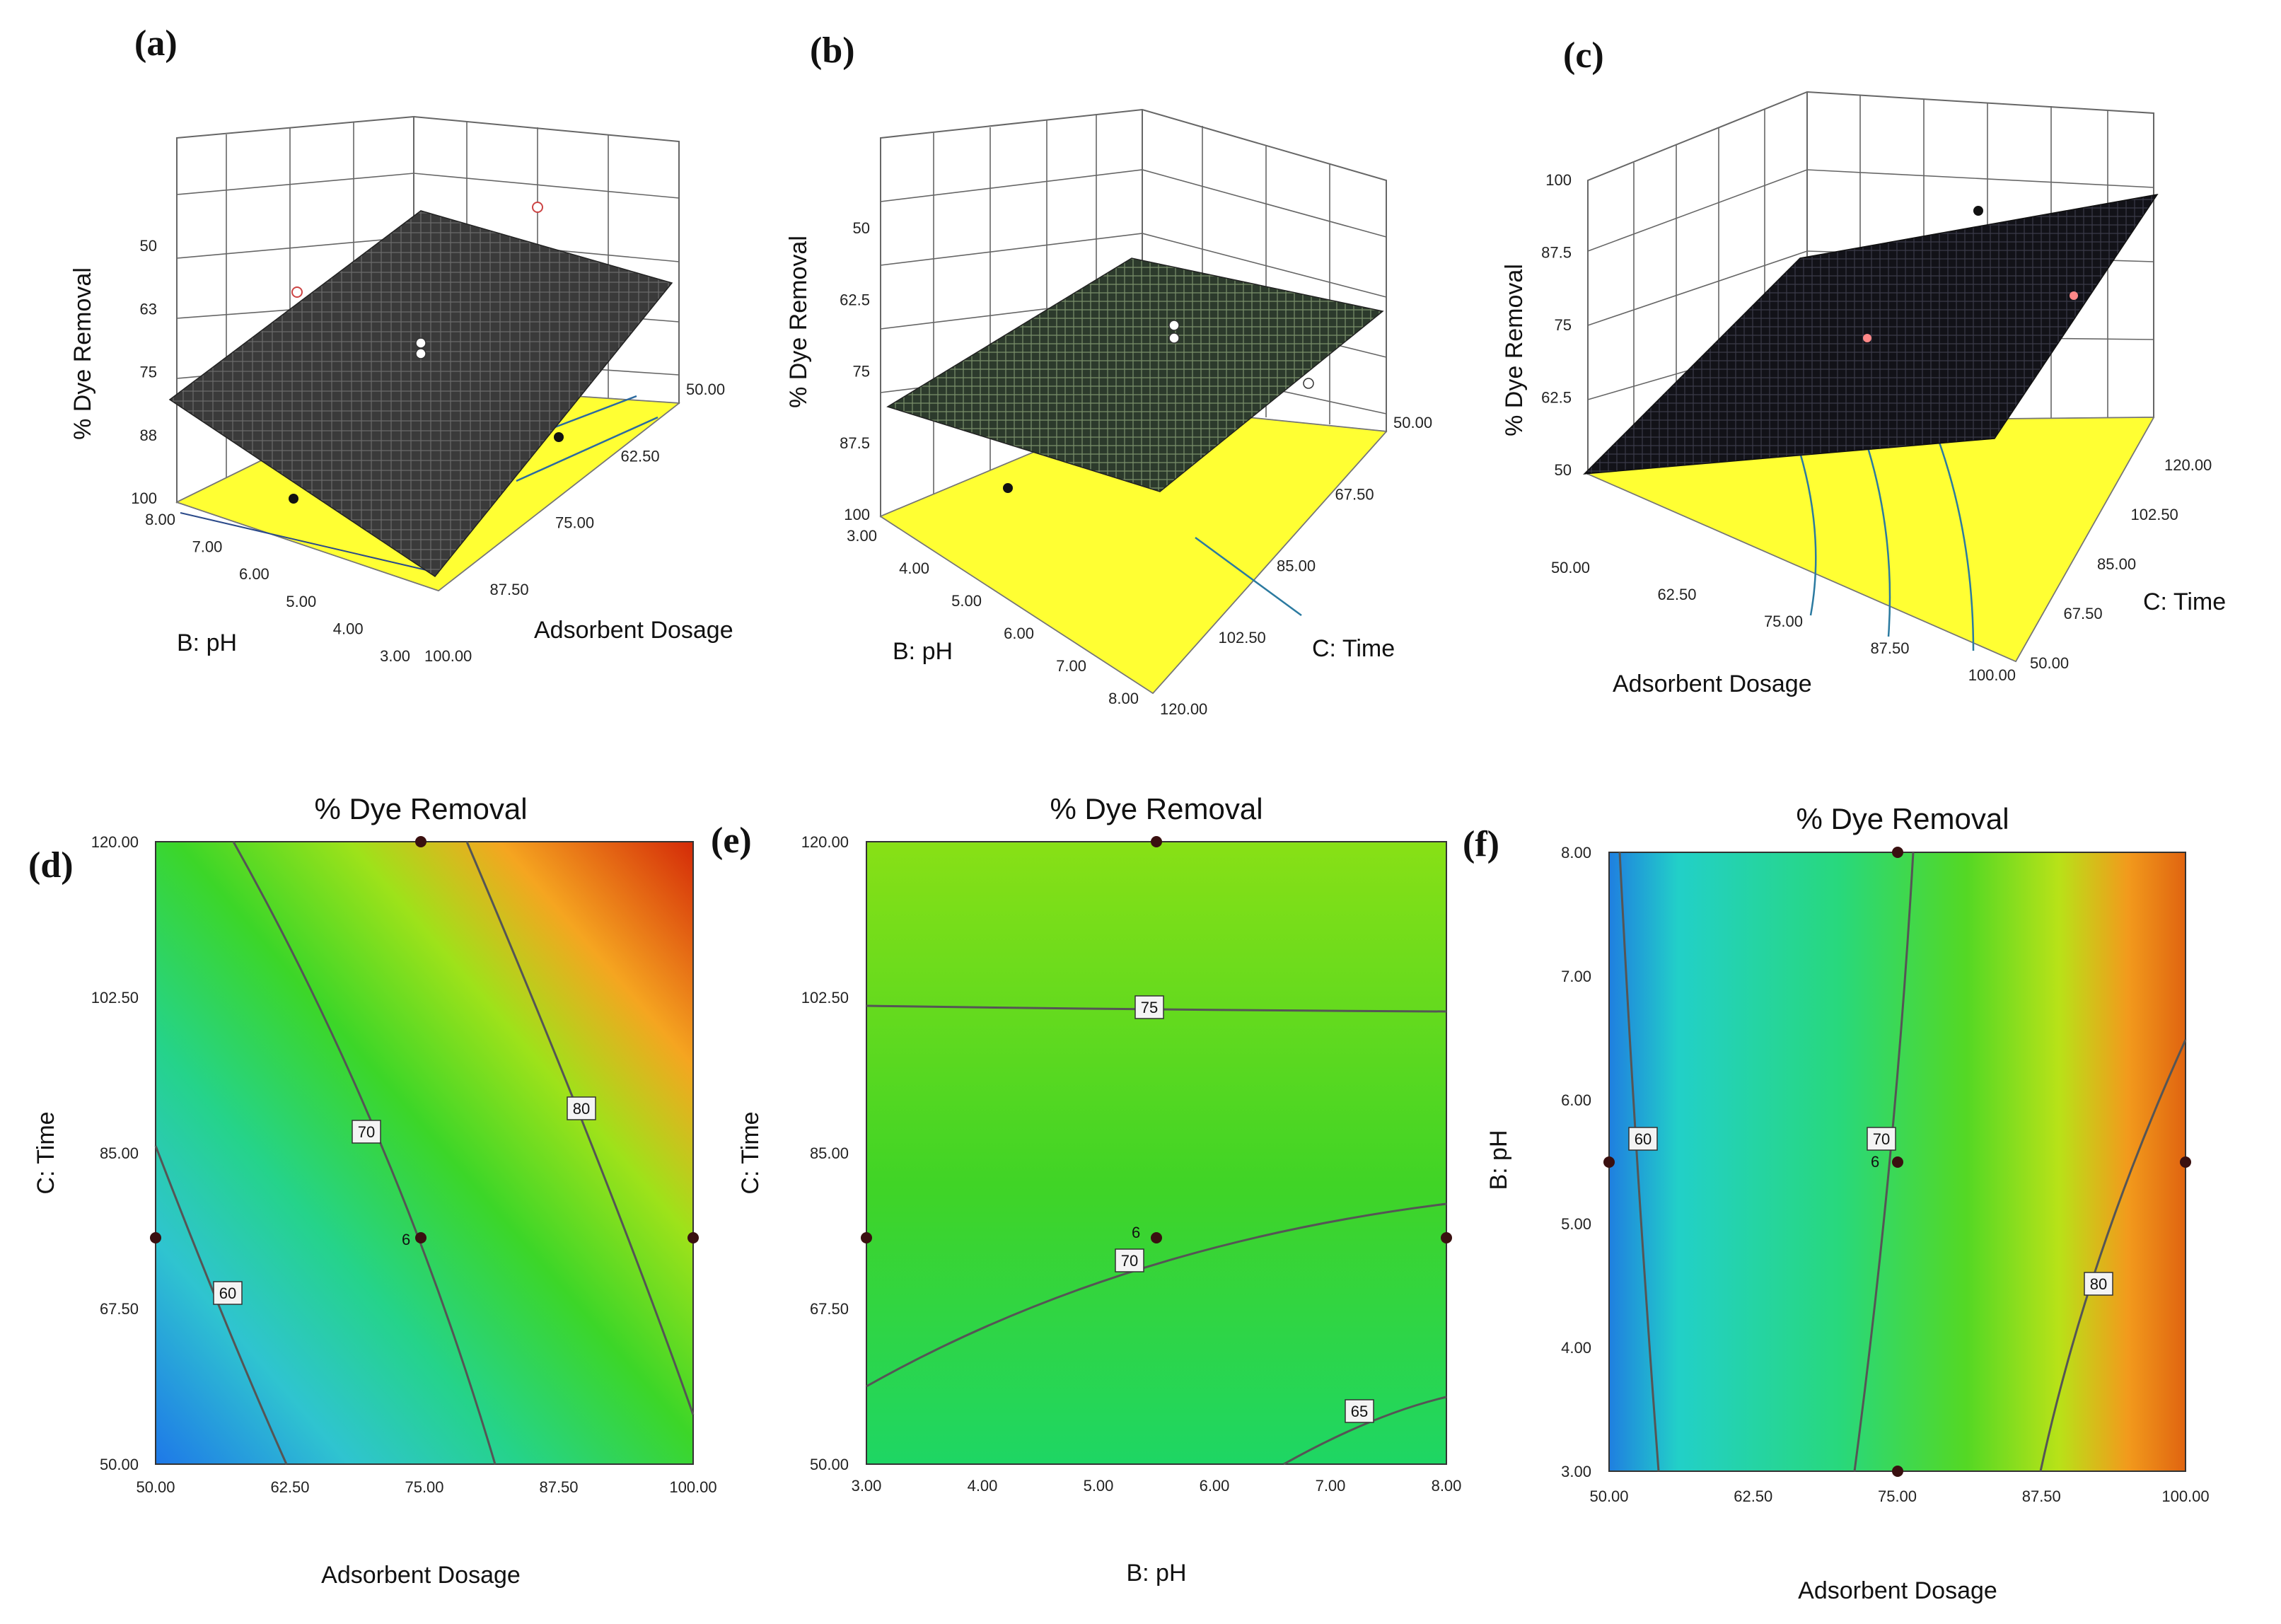 The width and height of the screenshot is (2281, 1624). What do you see at coordinates (420, 808) in the screenshot?
I see `panel-d-title: % Dye Removal` at bounding box center [420, 808].